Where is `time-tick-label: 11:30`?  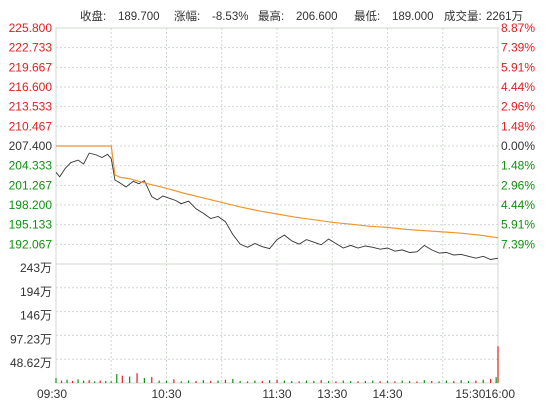
time-tick-label: 11:30 is located at coordinates (276, 394).